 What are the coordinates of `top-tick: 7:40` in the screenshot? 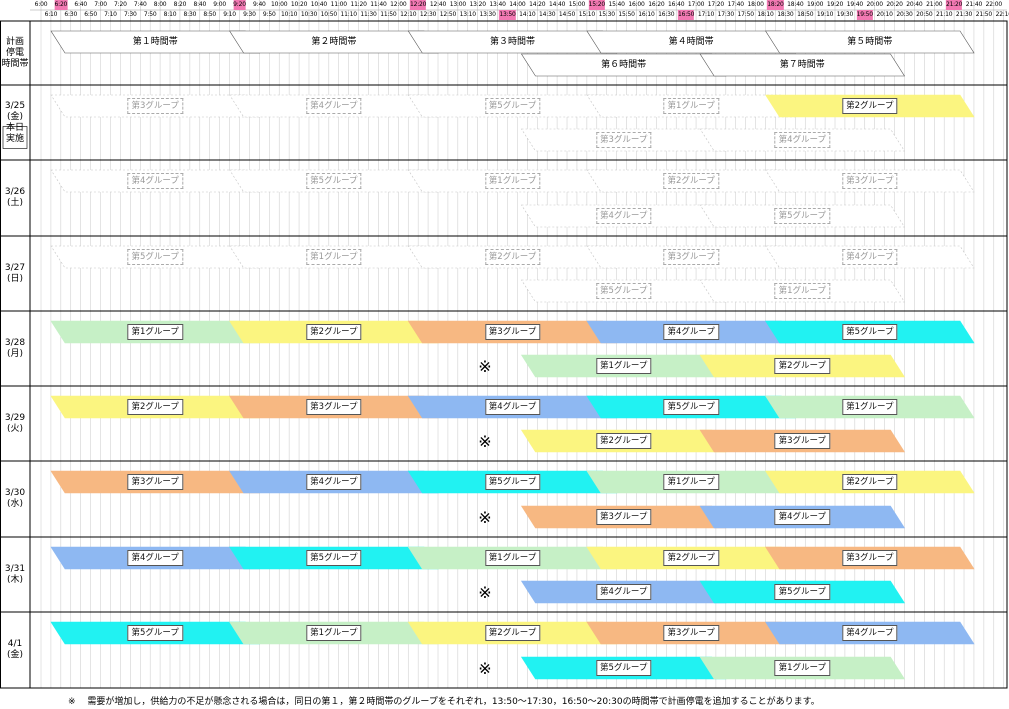 It's located at (140, 4).